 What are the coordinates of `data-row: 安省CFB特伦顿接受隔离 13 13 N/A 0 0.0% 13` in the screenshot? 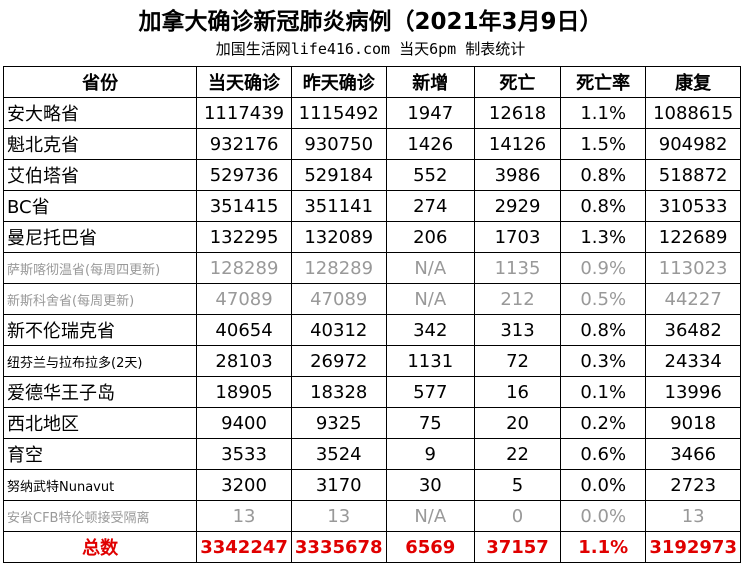 It's located at (371, 516).